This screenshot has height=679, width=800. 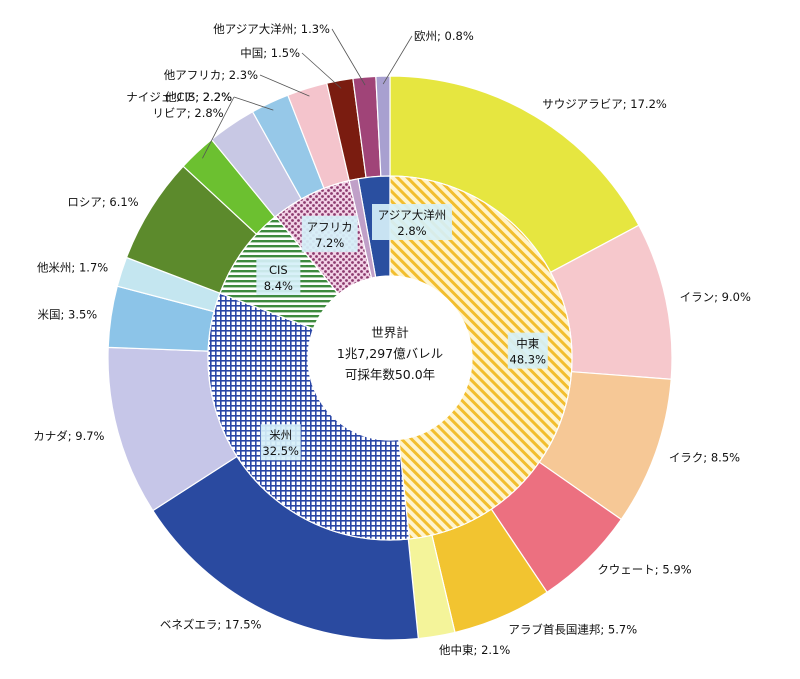 I want to click on inner-label: CIS 8.4%, so click(x=278, y=276).